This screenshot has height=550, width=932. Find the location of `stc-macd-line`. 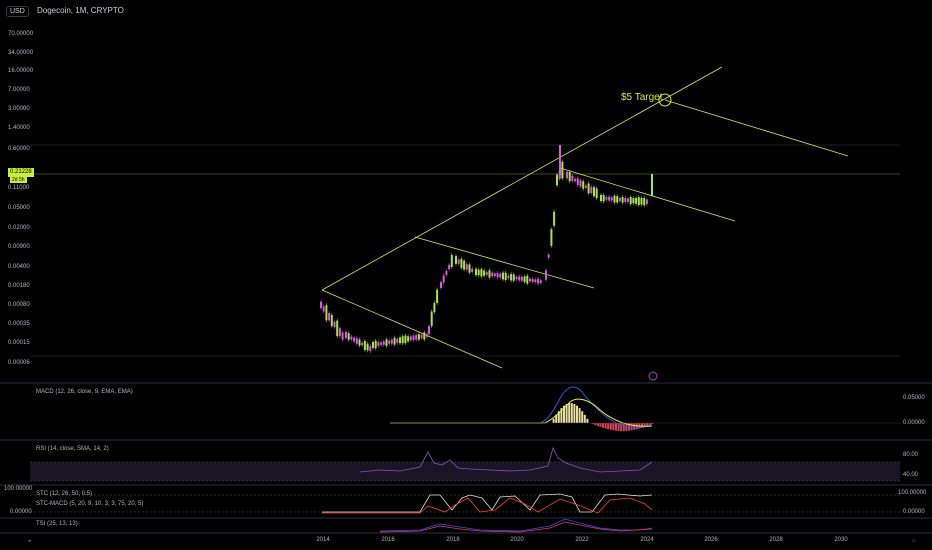

stc-macd-line is located at coordinates (487, 505).